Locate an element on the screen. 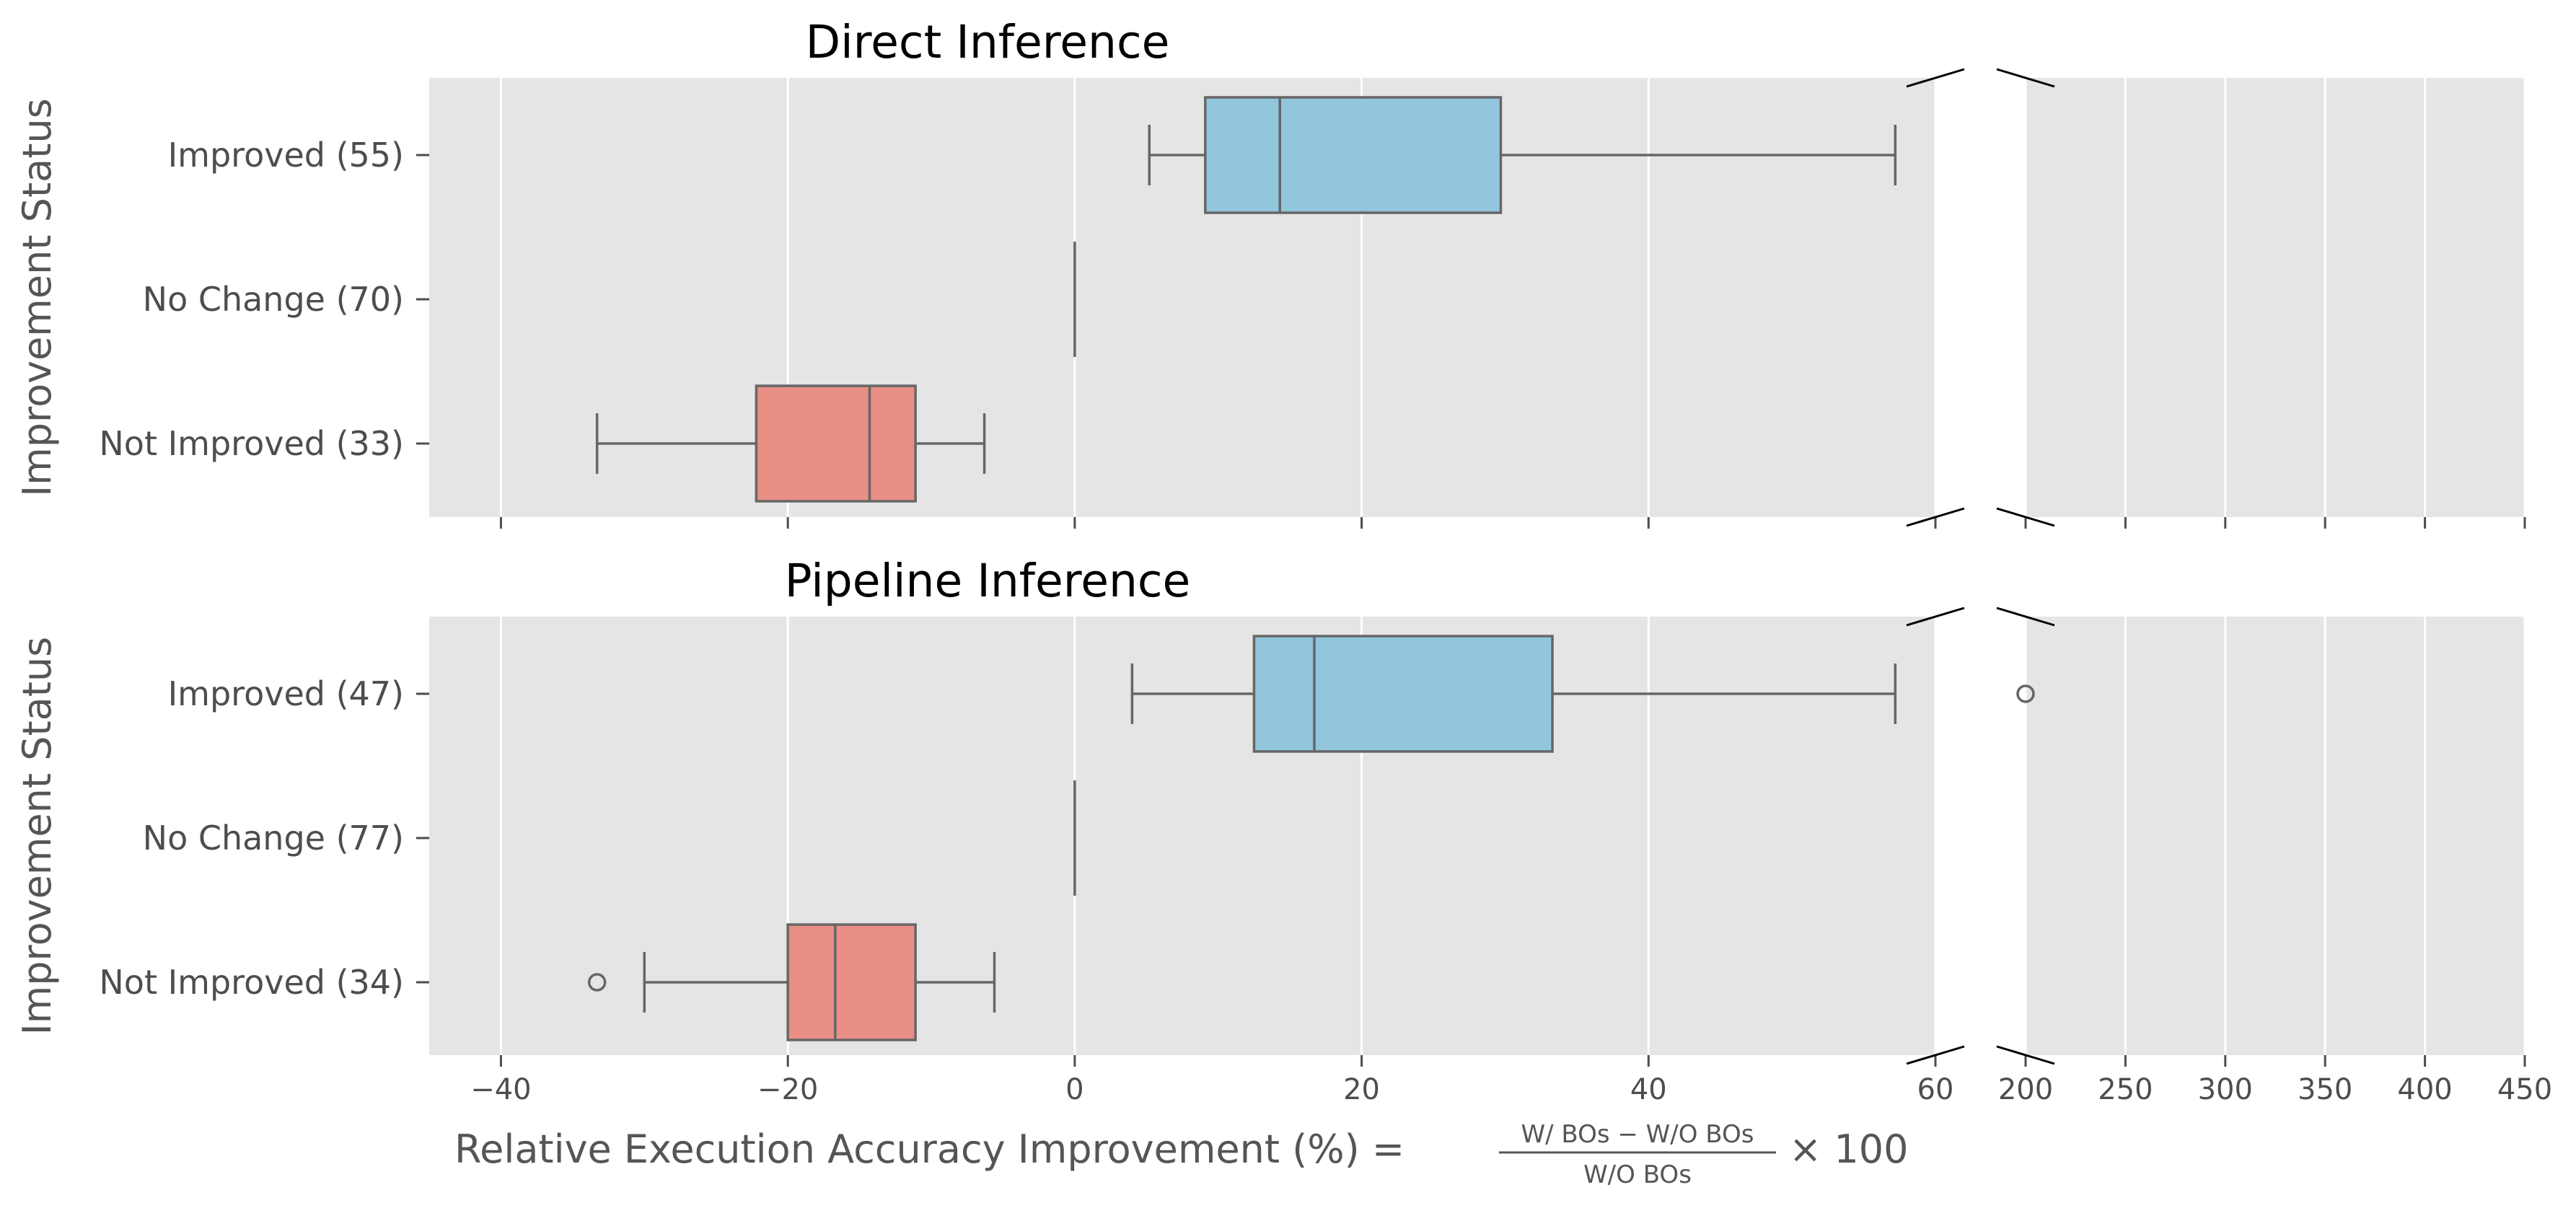 The image size is (2576, 1208). x-tick-label: 450 is located at coordinates (2524, 1089).